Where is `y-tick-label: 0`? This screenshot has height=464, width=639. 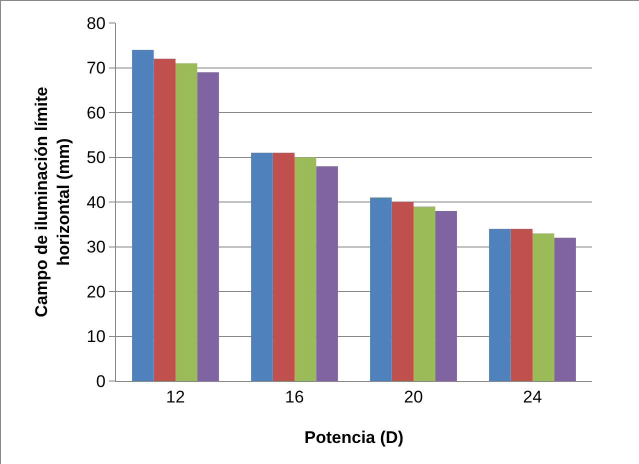 y-tick-label: 0 is located at coordinates (101, 381).